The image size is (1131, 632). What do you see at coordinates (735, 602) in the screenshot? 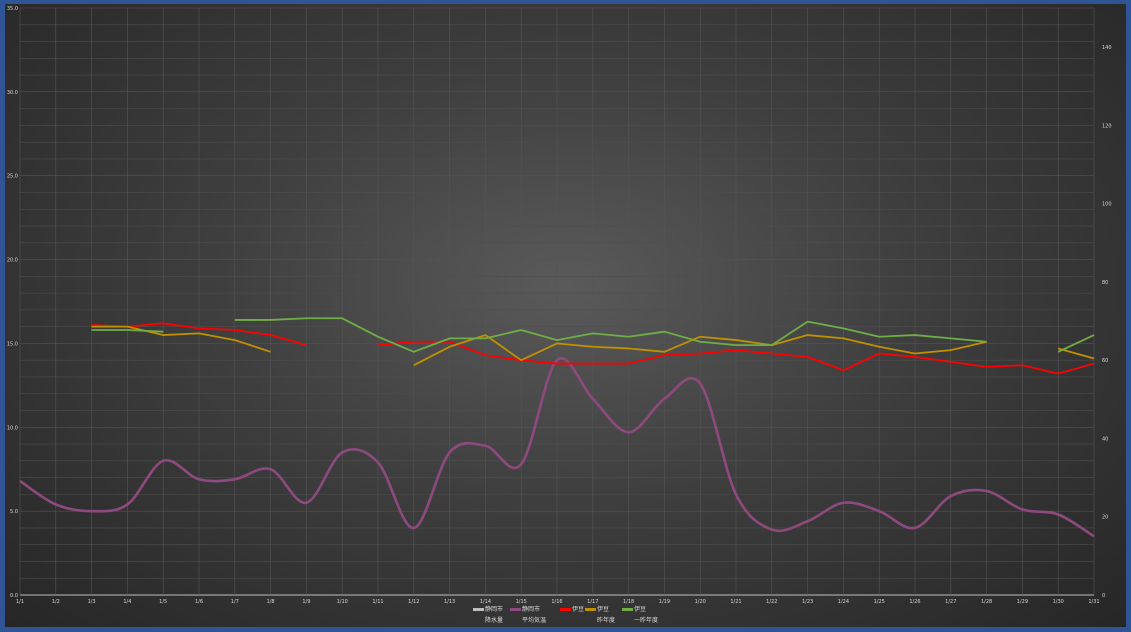
I see `x-tick-label: 1/21` at bounding box center [735, 602].